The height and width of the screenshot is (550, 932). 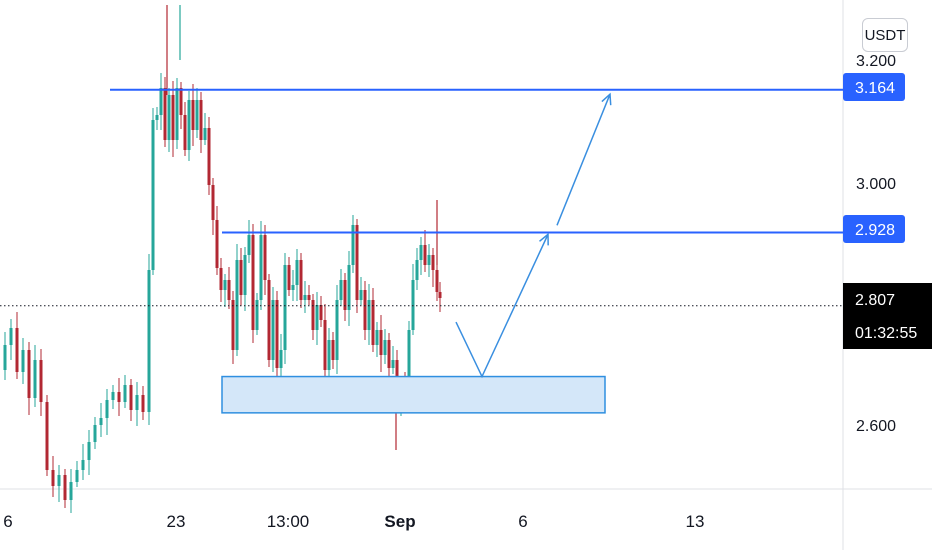 I want to click on price-tick-label: 3.200, so click(x=876, y=61).